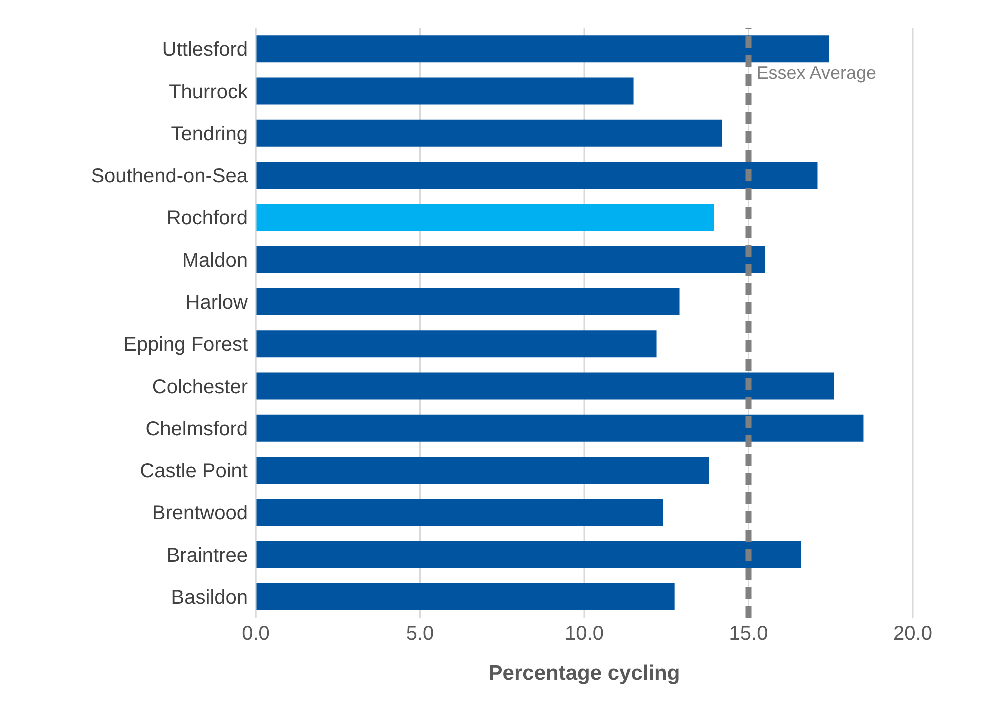 The width and height of the screenshot is (985, 704). Describe the element at coordinates (420, 634) in the screenshot. I see `x-tick-label: 5.0` at that location.